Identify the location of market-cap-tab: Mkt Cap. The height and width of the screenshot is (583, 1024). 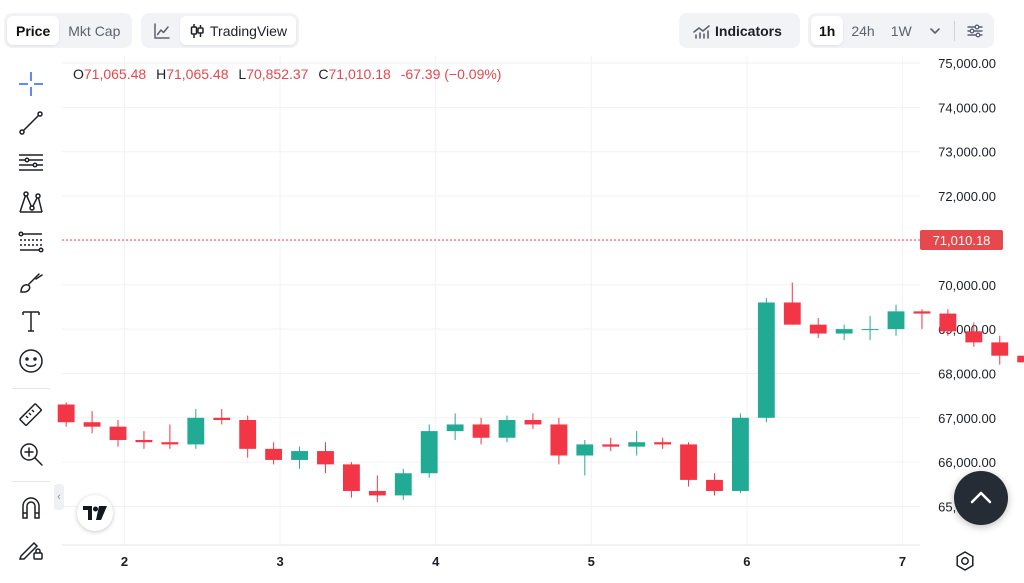
(94, 30).